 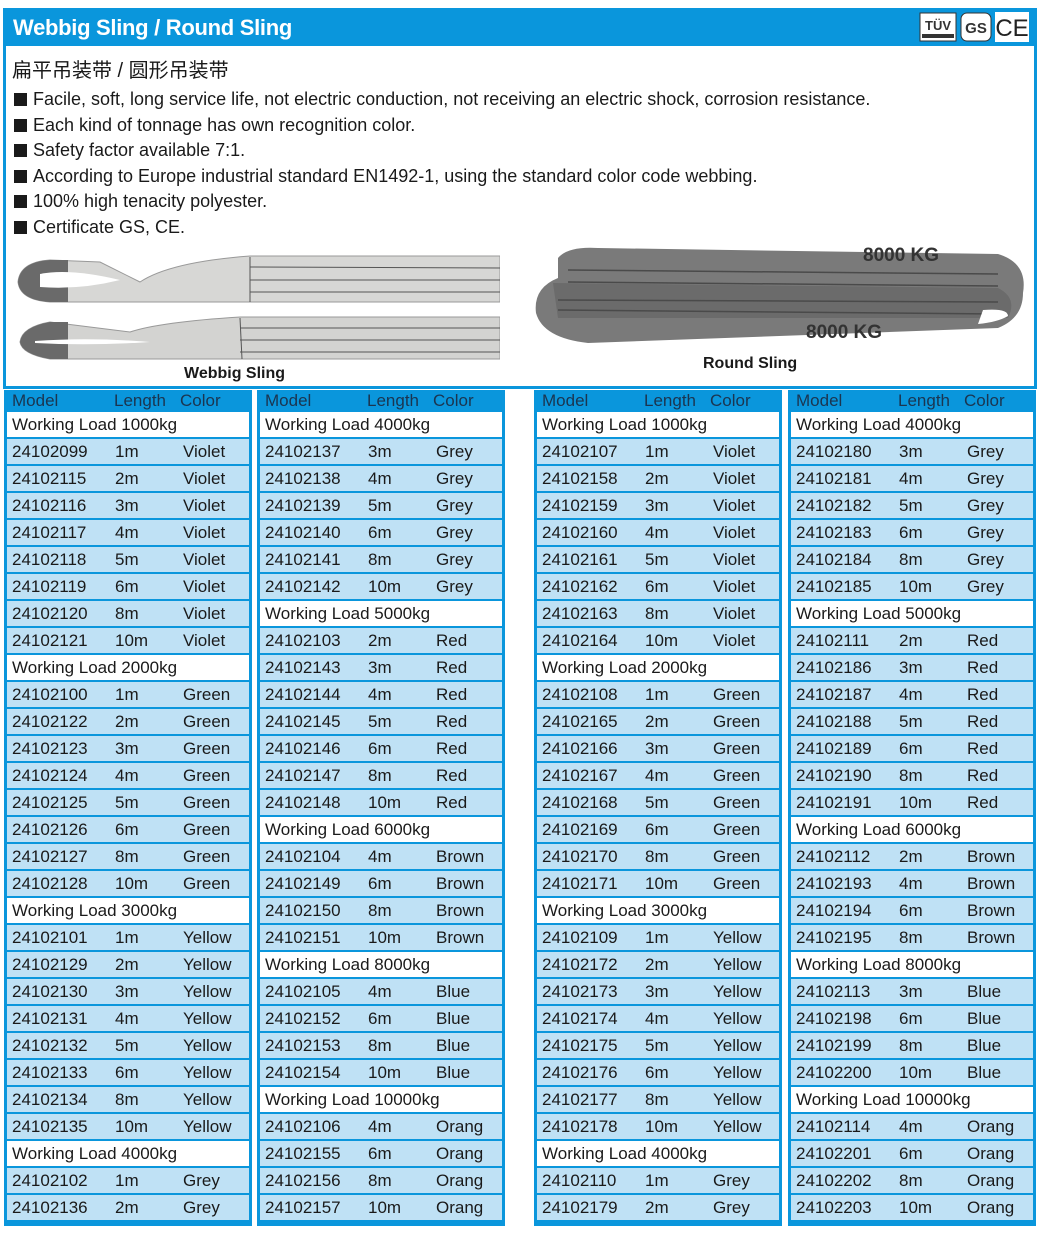 I want to click on model-cell: 24102128, so click(x=50, y=883).